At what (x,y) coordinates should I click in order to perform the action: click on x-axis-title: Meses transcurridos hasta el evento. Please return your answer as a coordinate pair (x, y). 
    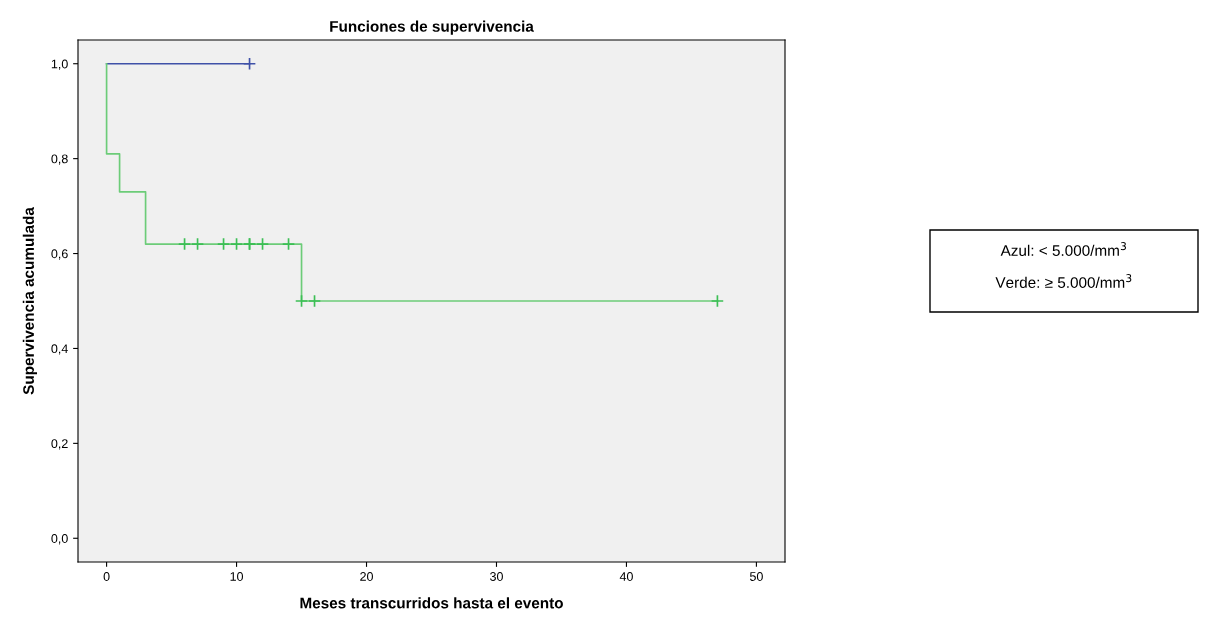
    Looking at the image, I should click on (431, 603).